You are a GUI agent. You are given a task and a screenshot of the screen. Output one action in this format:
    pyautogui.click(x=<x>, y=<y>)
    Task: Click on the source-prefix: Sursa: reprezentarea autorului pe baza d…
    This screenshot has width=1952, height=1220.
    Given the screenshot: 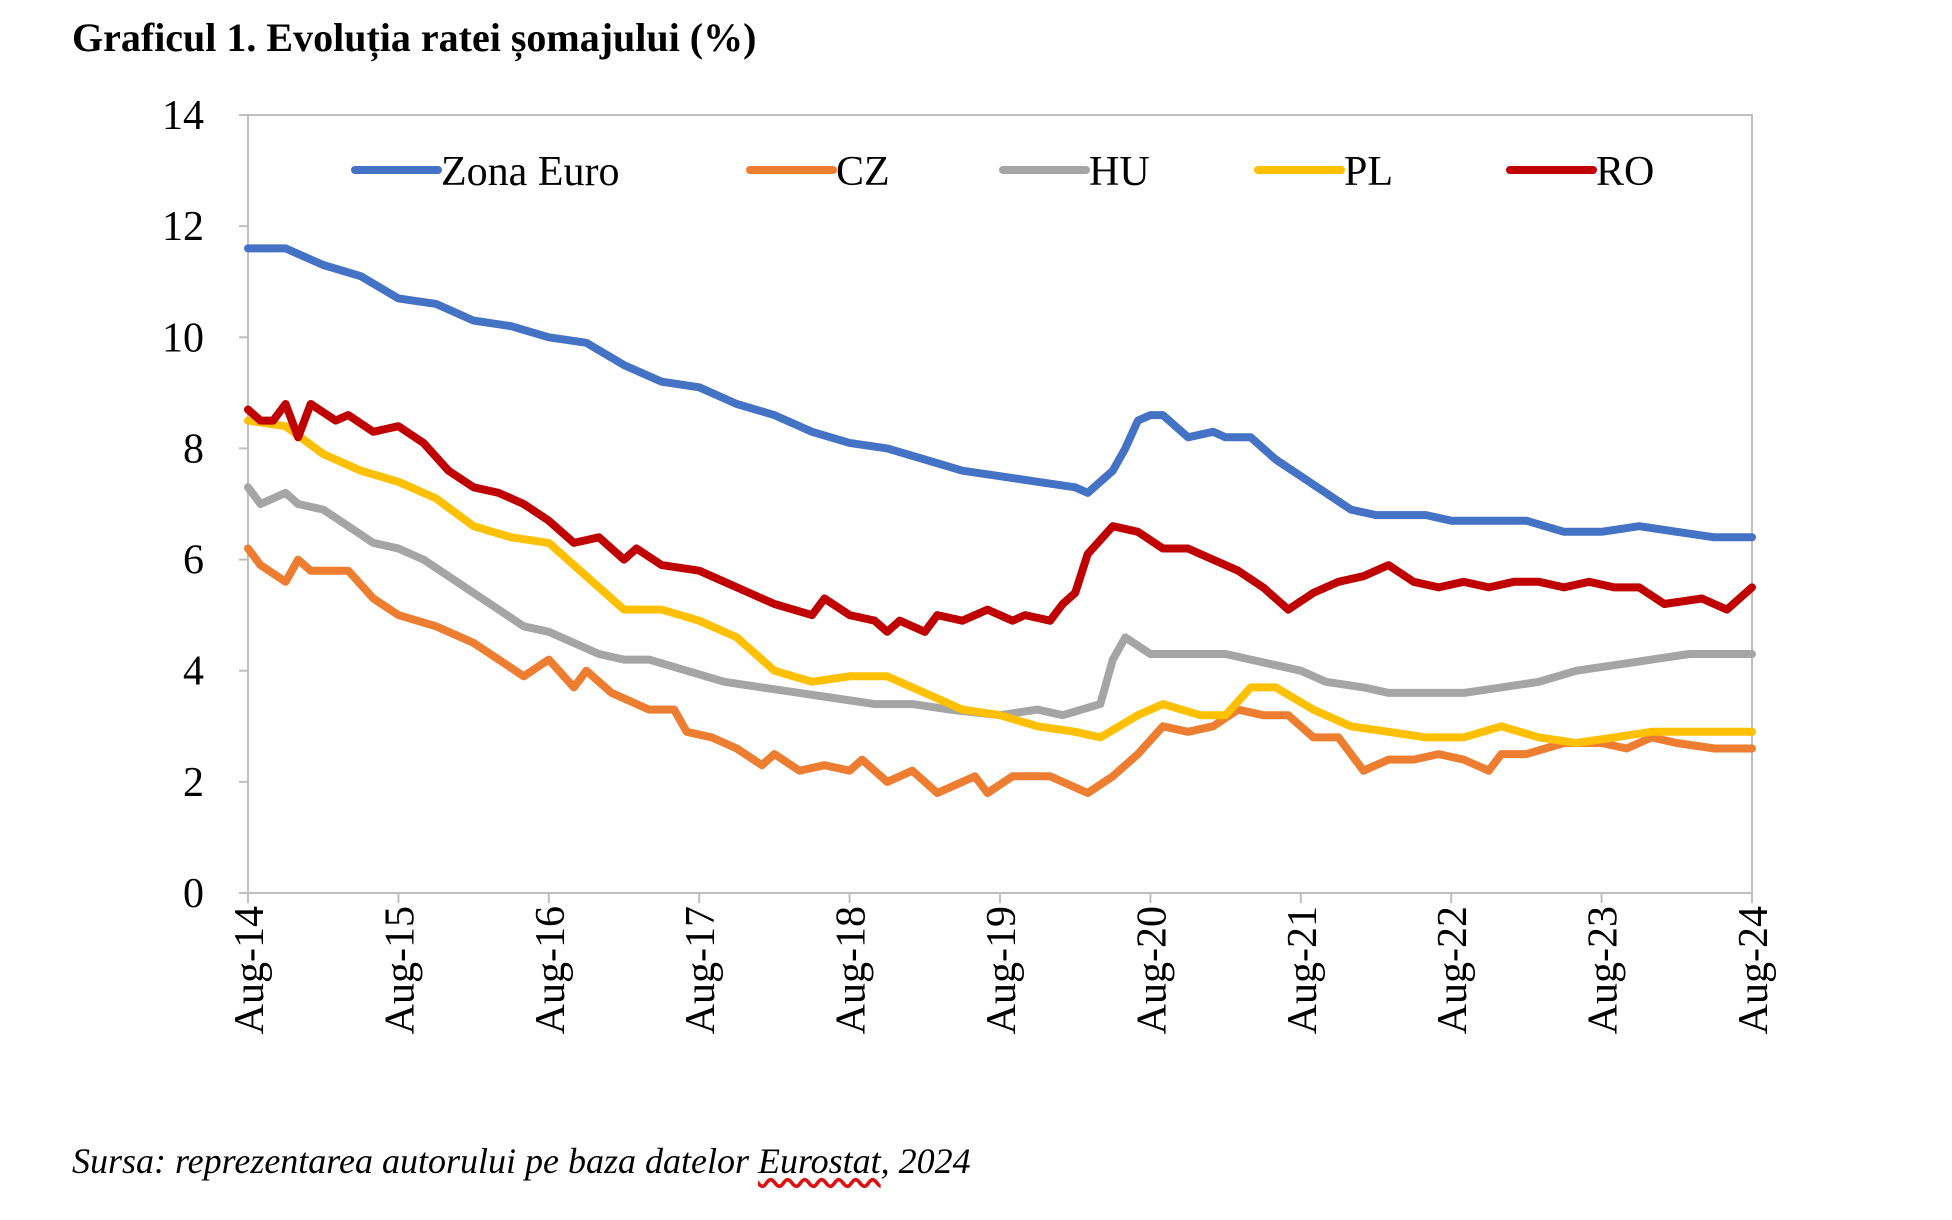 What is the action you would take?
    pyautogui.click(x=415, y=1161)
    